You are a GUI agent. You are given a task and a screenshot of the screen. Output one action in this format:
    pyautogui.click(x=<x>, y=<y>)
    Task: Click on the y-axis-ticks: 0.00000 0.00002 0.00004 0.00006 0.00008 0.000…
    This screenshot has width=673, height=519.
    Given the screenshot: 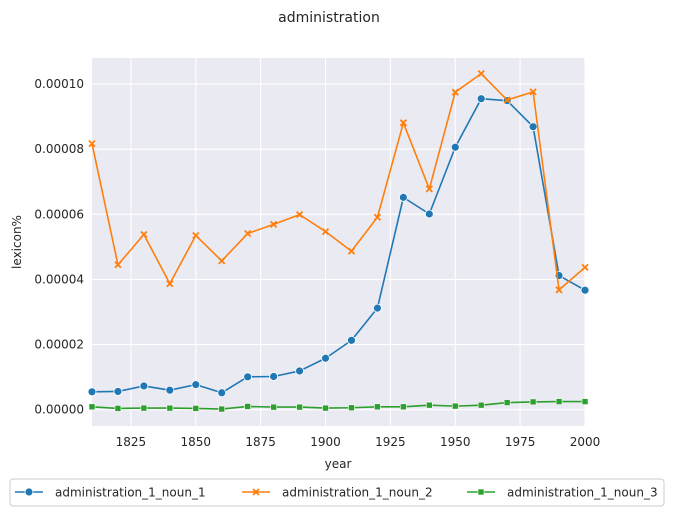 What is the action you would take?
    pyautogui.click(x=59, y=247)
    